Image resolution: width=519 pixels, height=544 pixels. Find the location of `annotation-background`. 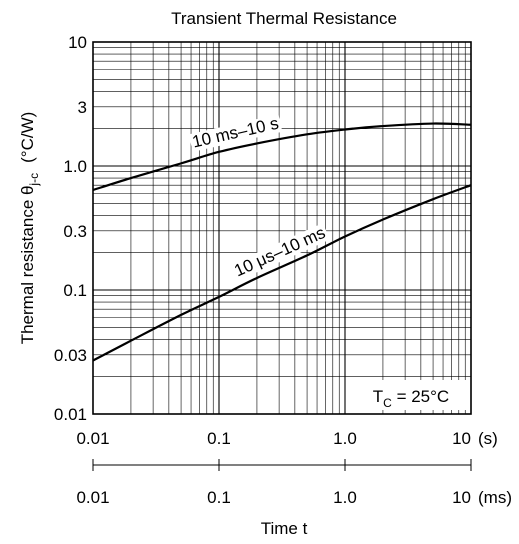

annotation-background is located at coordinates (411, 395).